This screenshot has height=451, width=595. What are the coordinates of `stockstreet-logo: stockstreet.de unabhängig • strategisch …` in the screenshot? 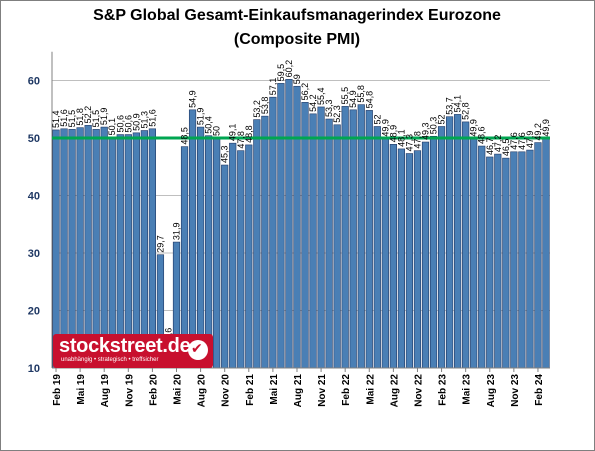 It's located at (133, 351).